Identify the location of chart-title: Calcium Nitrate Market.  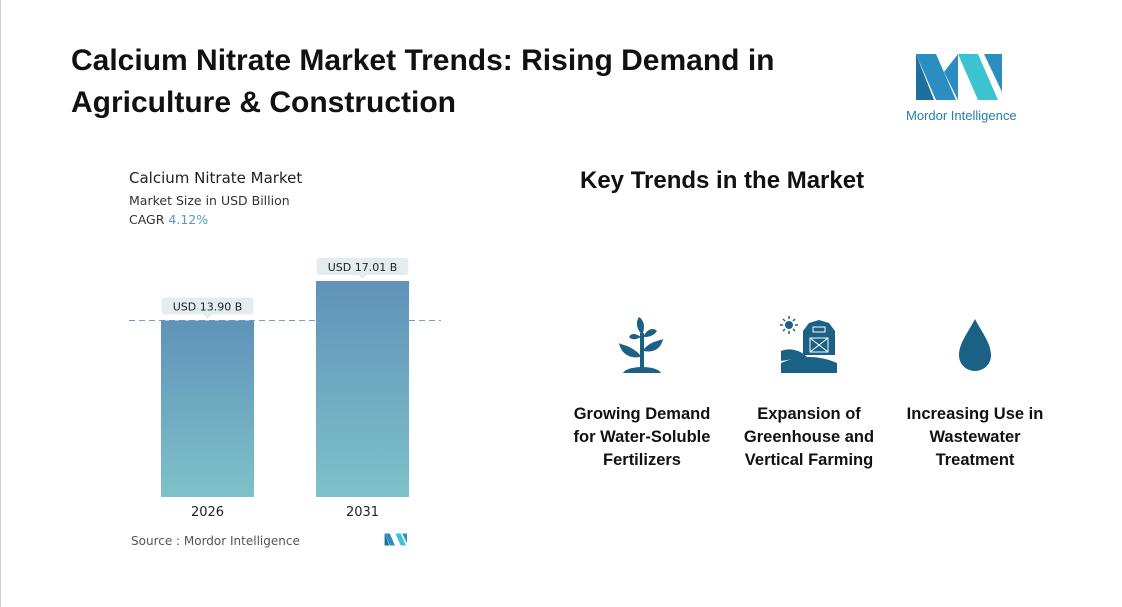
(216, 178).